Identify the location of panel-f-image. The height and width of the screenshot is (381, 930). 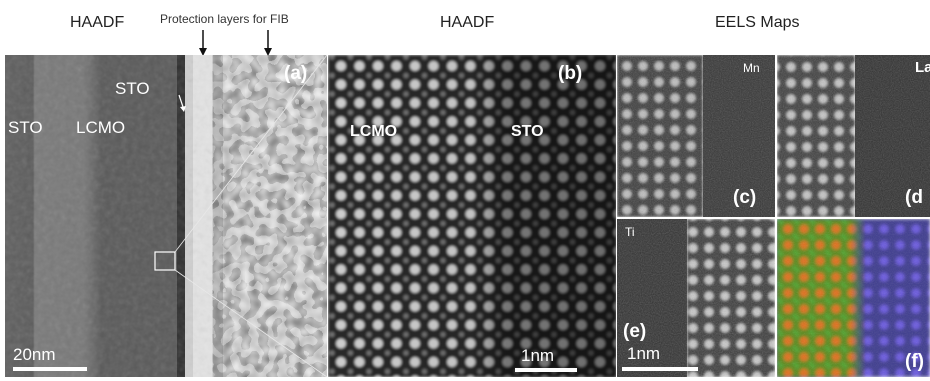
(853, 298).